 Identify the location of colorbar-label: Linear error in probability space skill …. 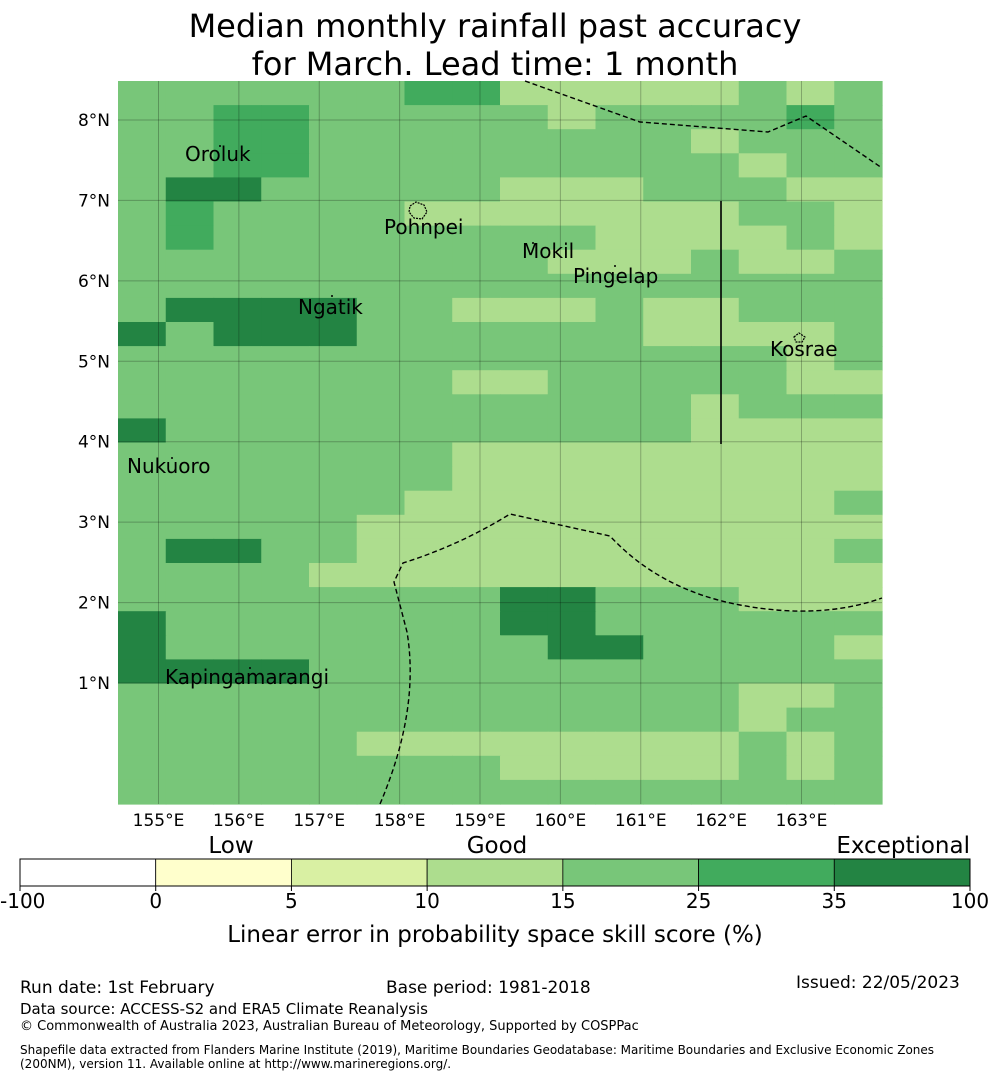
(495, 935).